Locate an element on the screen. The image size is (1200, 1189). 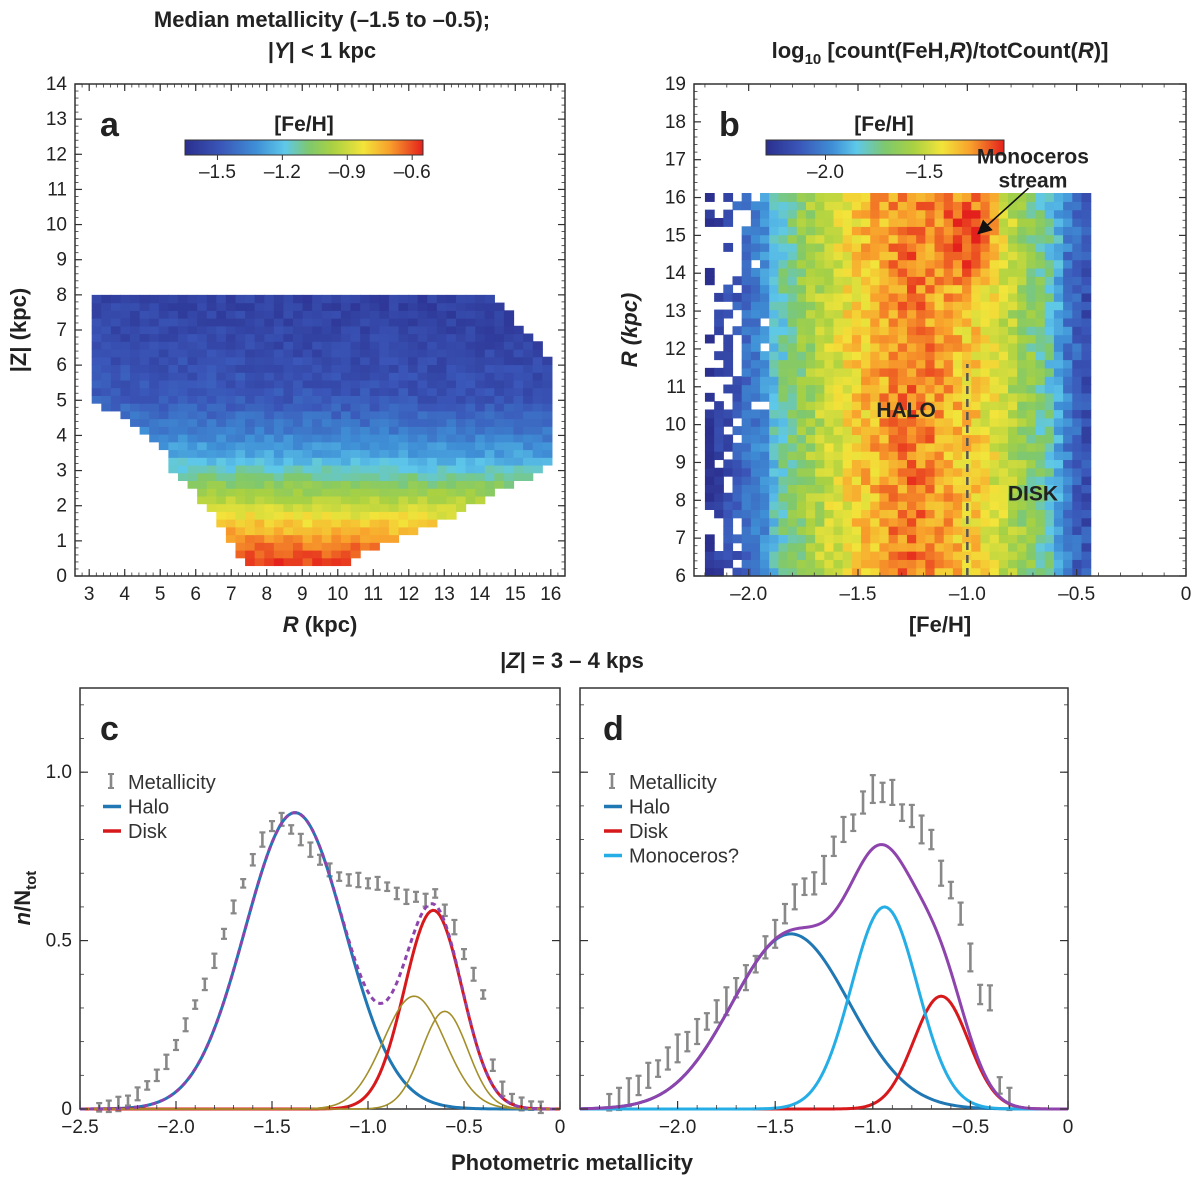
panel-b-cbar-label: –1.5 is located at coordinates (924, 172).